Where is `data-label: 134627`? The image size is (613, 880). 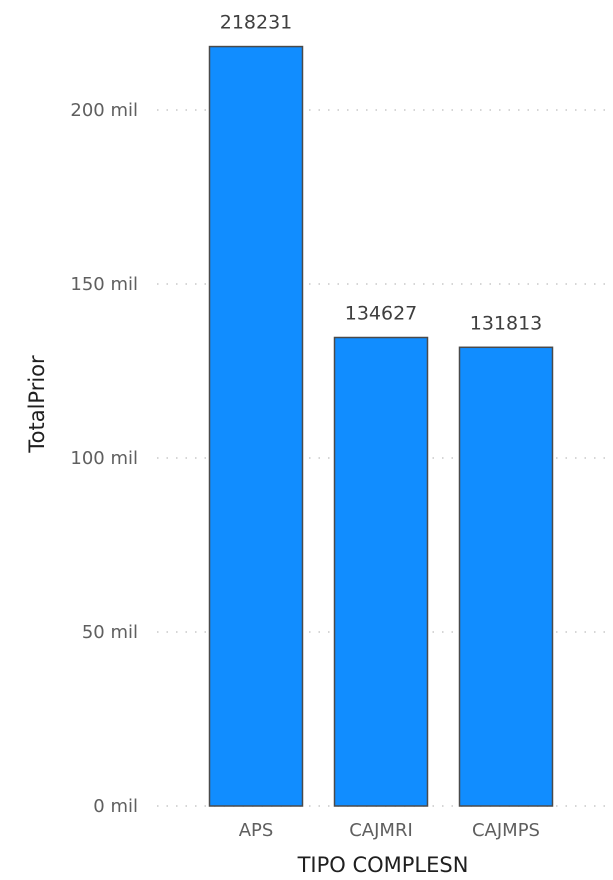
data-label: 134627 is located at coordinates (381, 313).